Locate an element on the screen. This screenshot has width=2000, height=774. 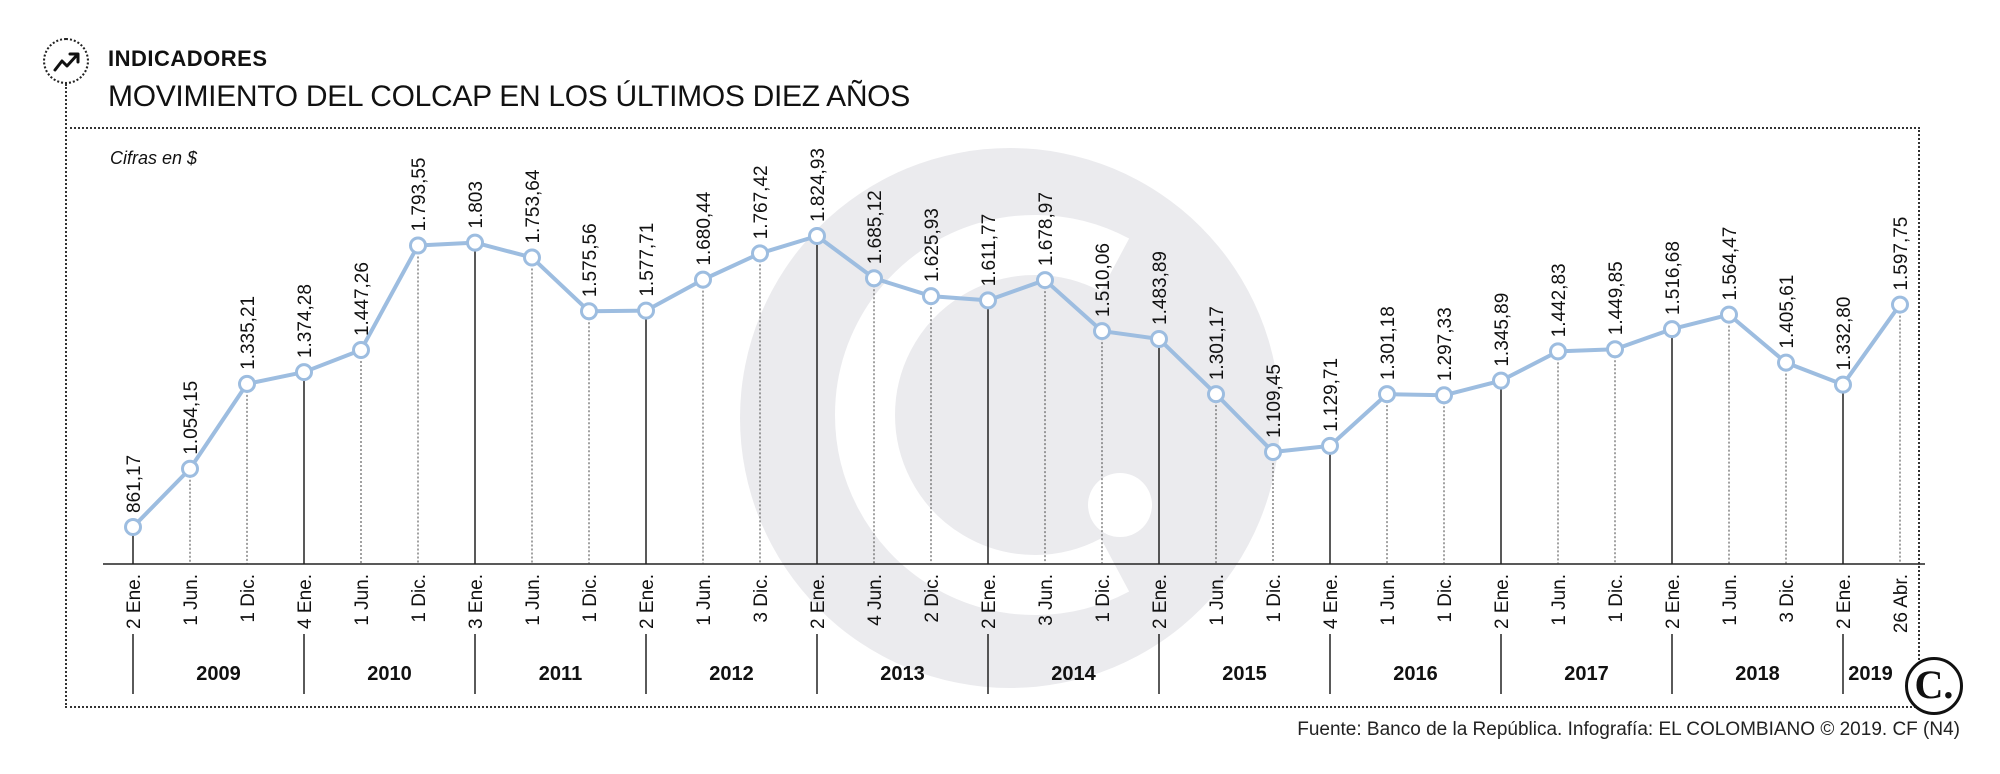
x-tick-label: 3 Ene. is located at coordinates (476, 601).